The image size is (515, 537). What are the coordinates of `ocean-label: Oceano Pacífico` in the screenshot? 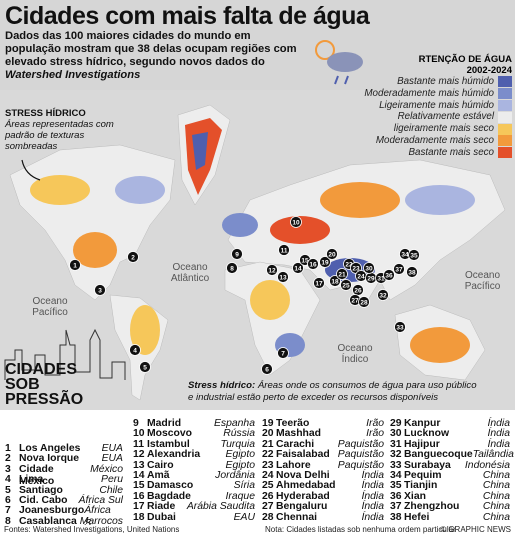 It's located at (50, 307).